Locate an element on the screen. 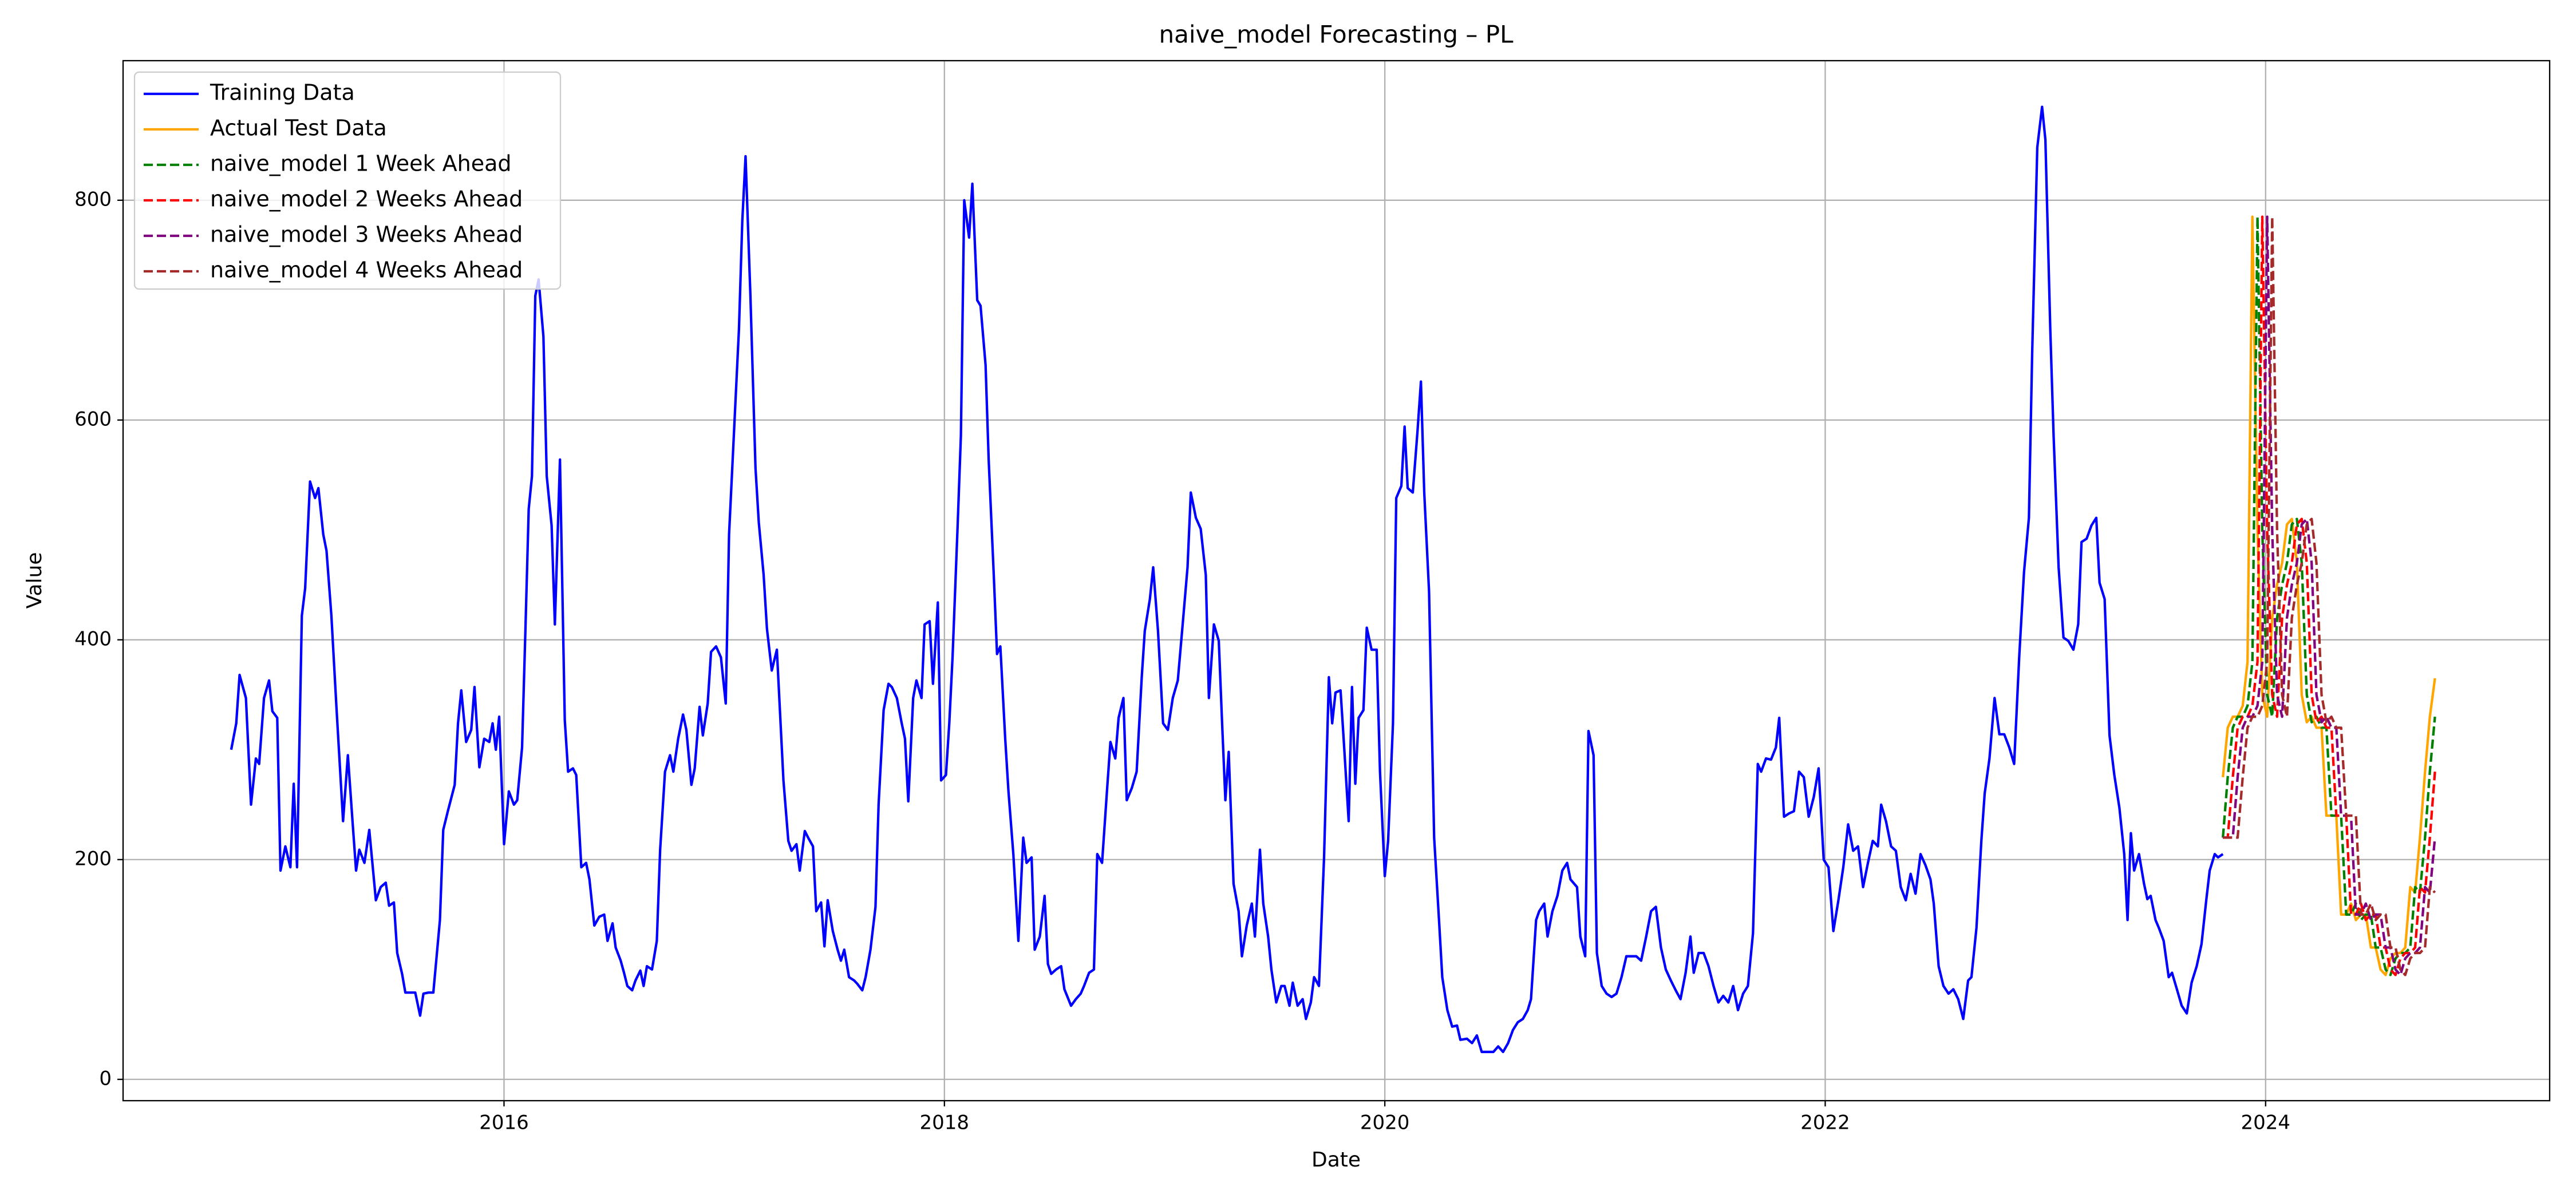  chart-title: naive_model Forecasting – PL is located at coordinates (1336, 35).